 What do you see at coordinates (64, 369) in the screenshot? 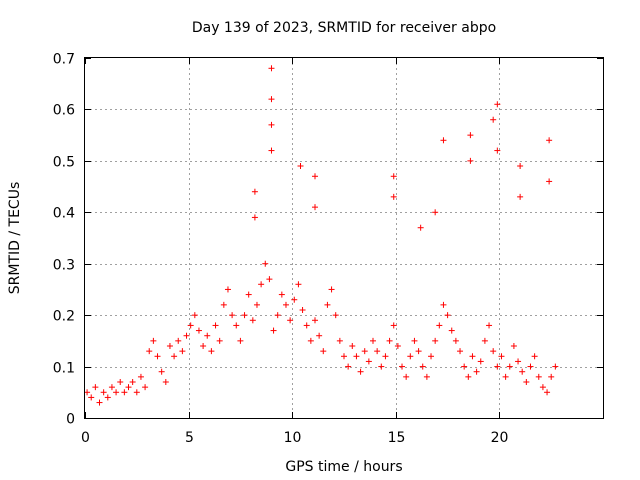
I see `y-tick-label: 0.1` at bounding box center [64, 369].